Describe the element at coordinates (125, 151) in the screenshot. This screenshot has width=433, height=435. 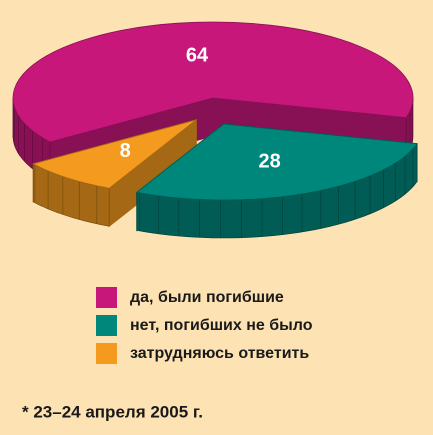
I see `data-label: 8` at that location.